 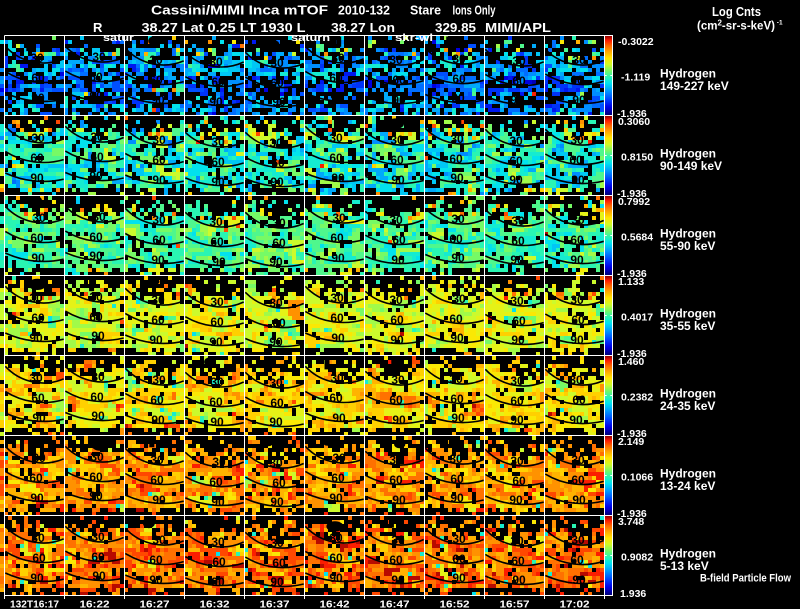 What do you see at coordinates (575, 604) in the screenshot?
I see `svg-text: 17:02` at bounding box center [575, 604].